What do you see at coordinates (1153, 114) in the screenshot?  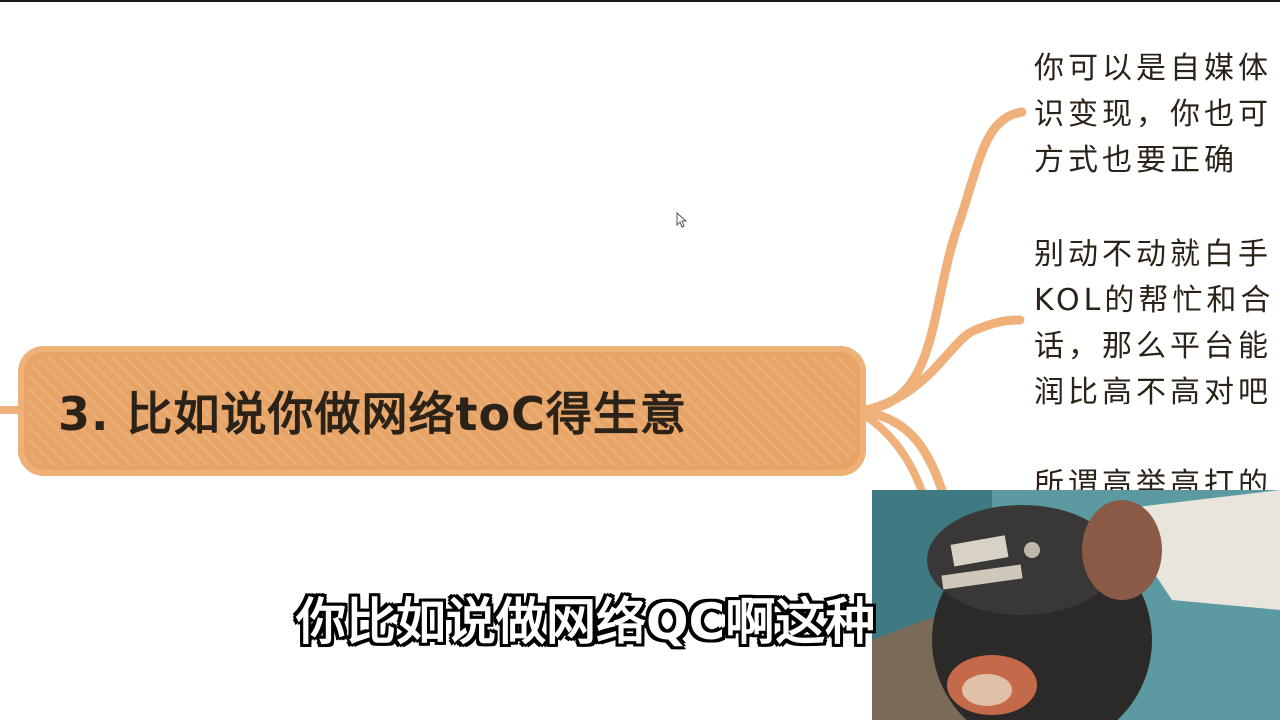 I see `branch-1-line: 识变现，你也可` at bounding box center [1153, 114].